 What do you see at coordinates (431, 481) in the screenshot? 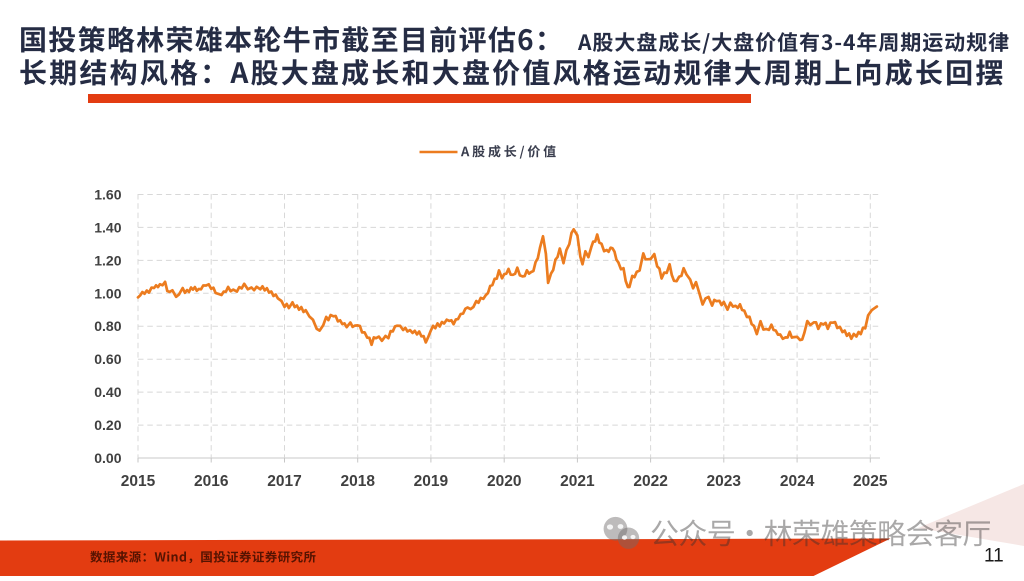
I see `svg-text: 2019` at bounding box center [431, 481].